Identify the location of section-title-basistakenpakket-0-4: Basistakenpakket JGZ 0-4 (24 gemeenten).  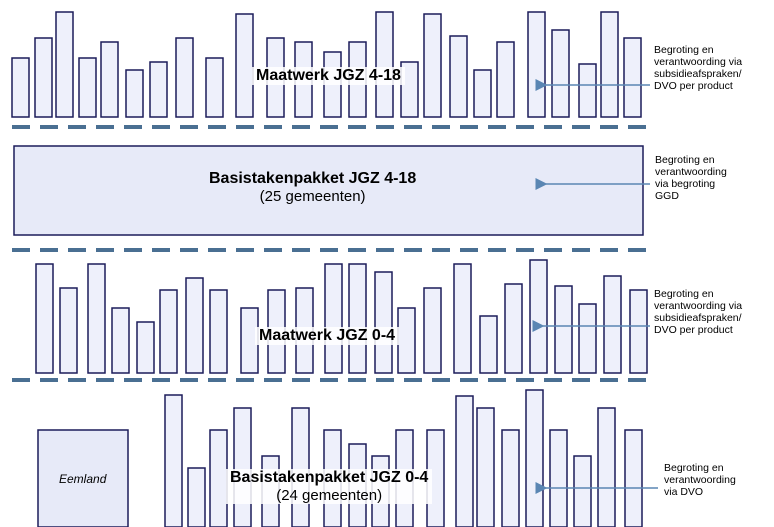
(329, 486).